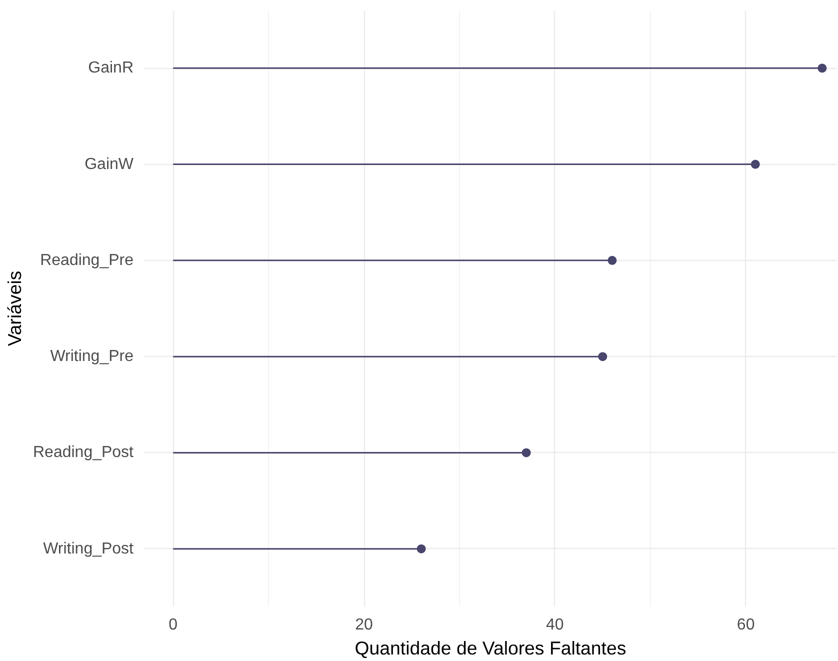  I want to click on y-tick-label: Writing_Pre, so click(92, 357).